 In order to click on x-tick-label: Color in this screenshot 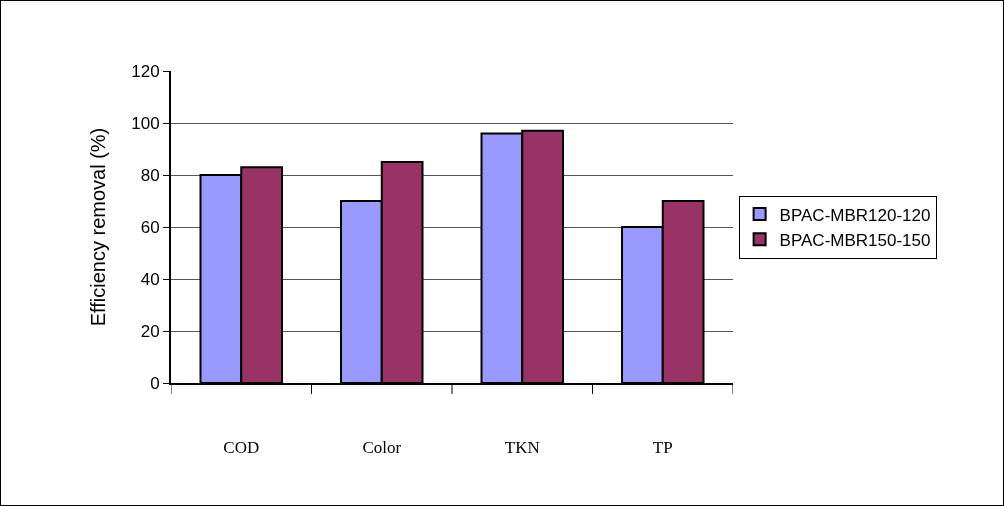, I will do `click(382, 448)`.